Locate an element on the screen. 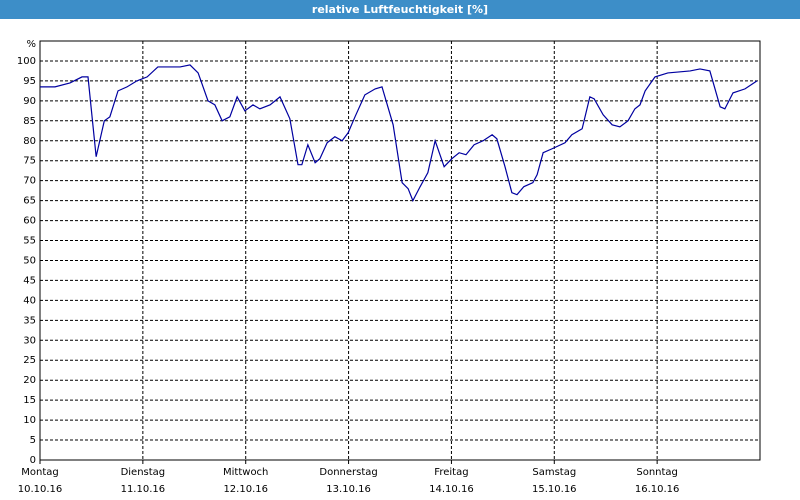  y-tick-label: 35 is located at coordinates (29, 320).